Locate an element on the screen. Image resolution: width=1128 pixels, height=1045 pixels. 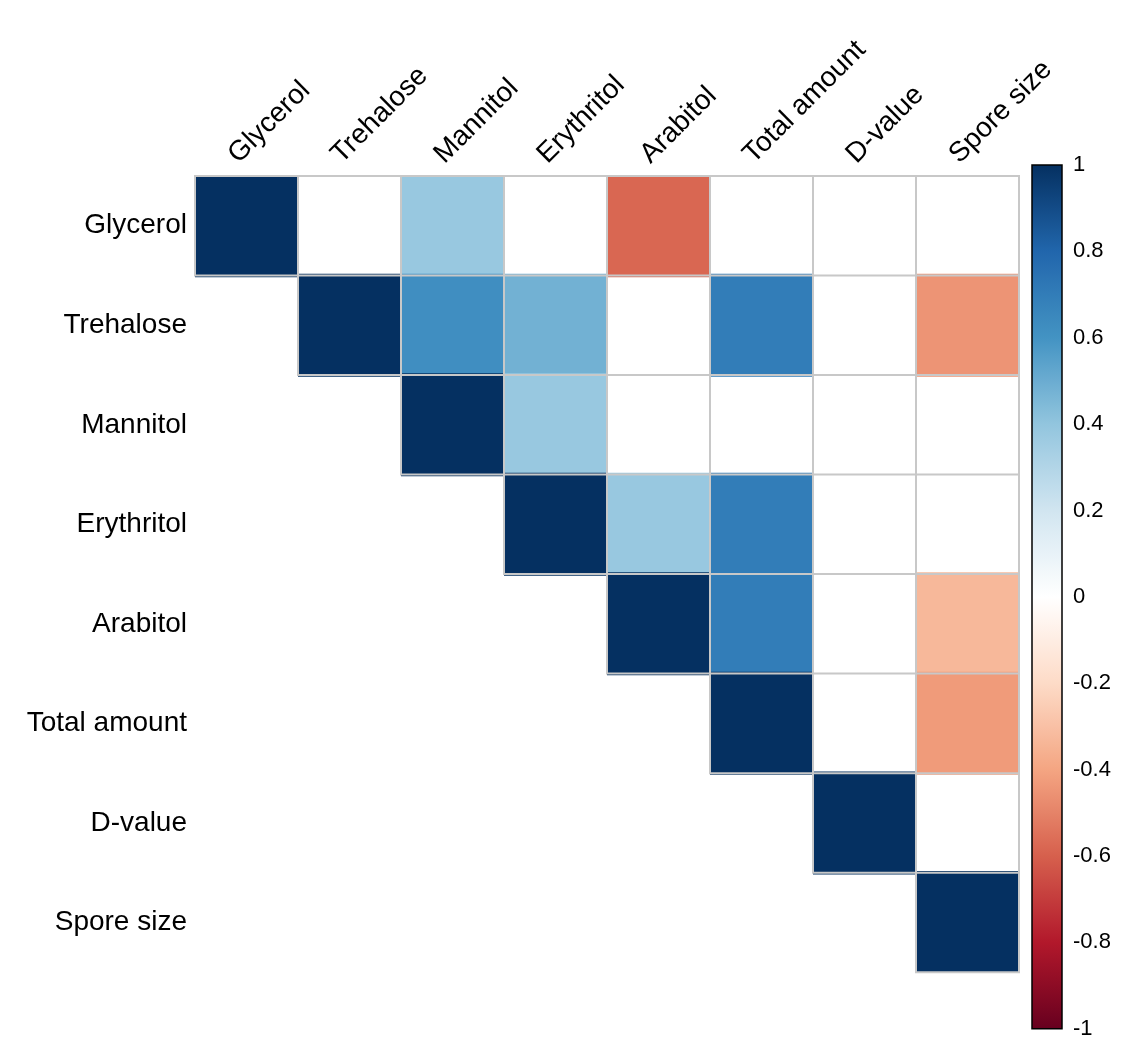
color-bar-label: 1 is located at coordinates (1079, 164).